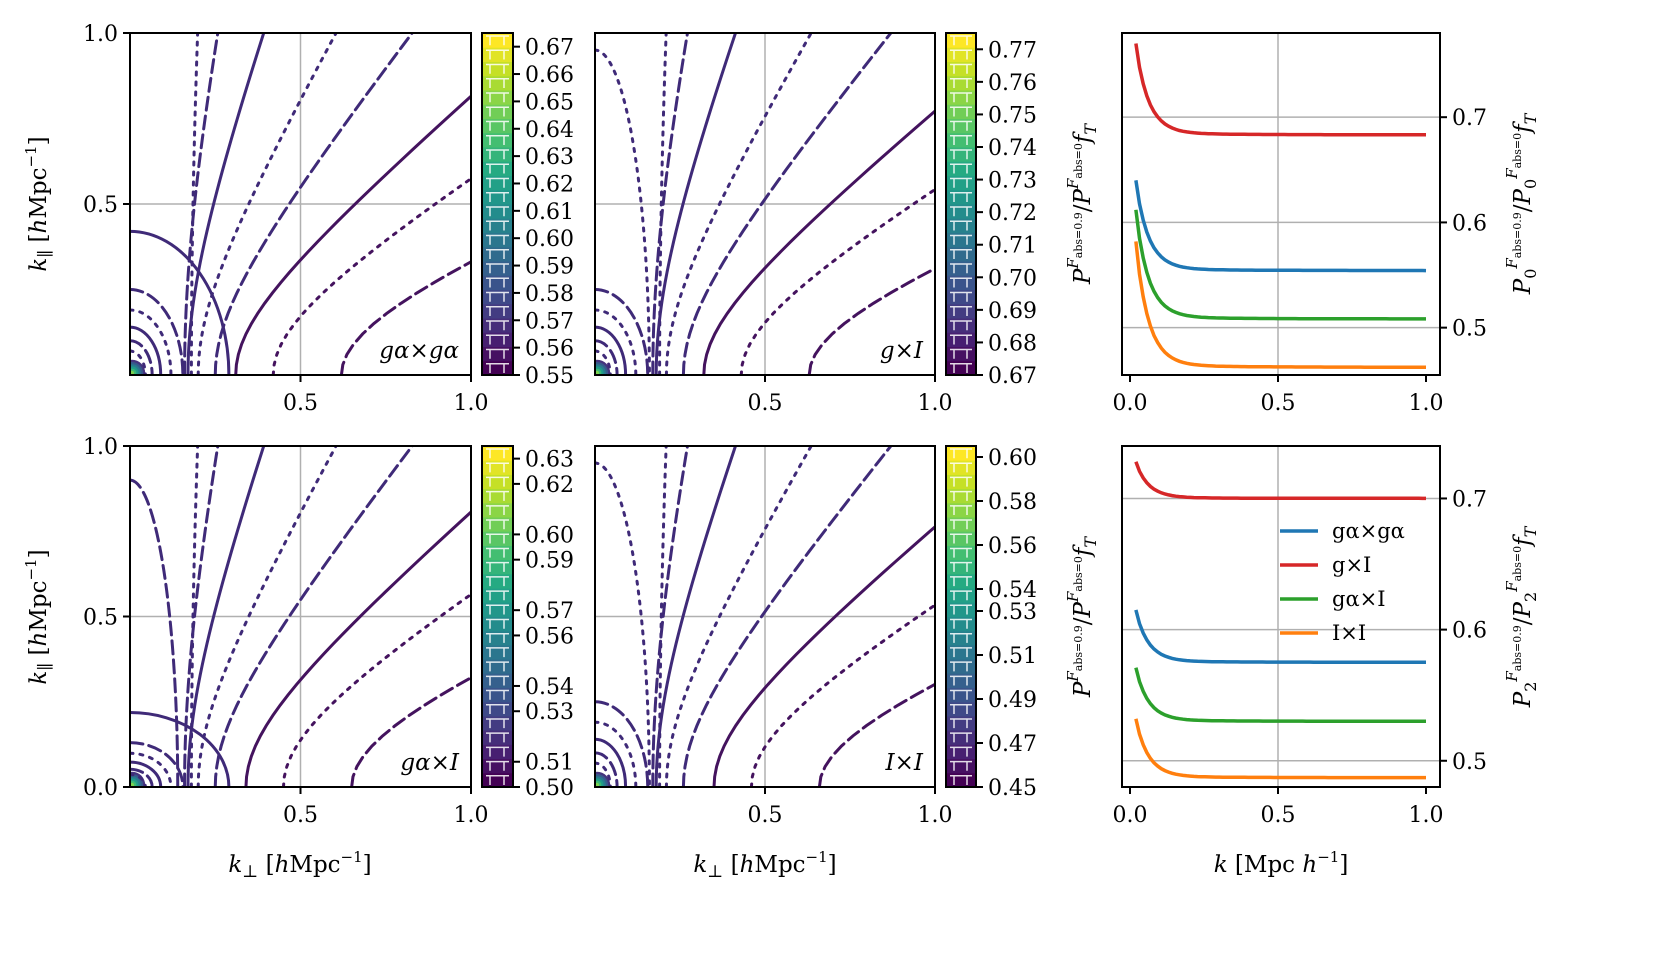  What do you see at coordinates (549, 267) in the screenshot?
I see `colorbar-tick-label: 0.59` at bounding box center [549, 267].